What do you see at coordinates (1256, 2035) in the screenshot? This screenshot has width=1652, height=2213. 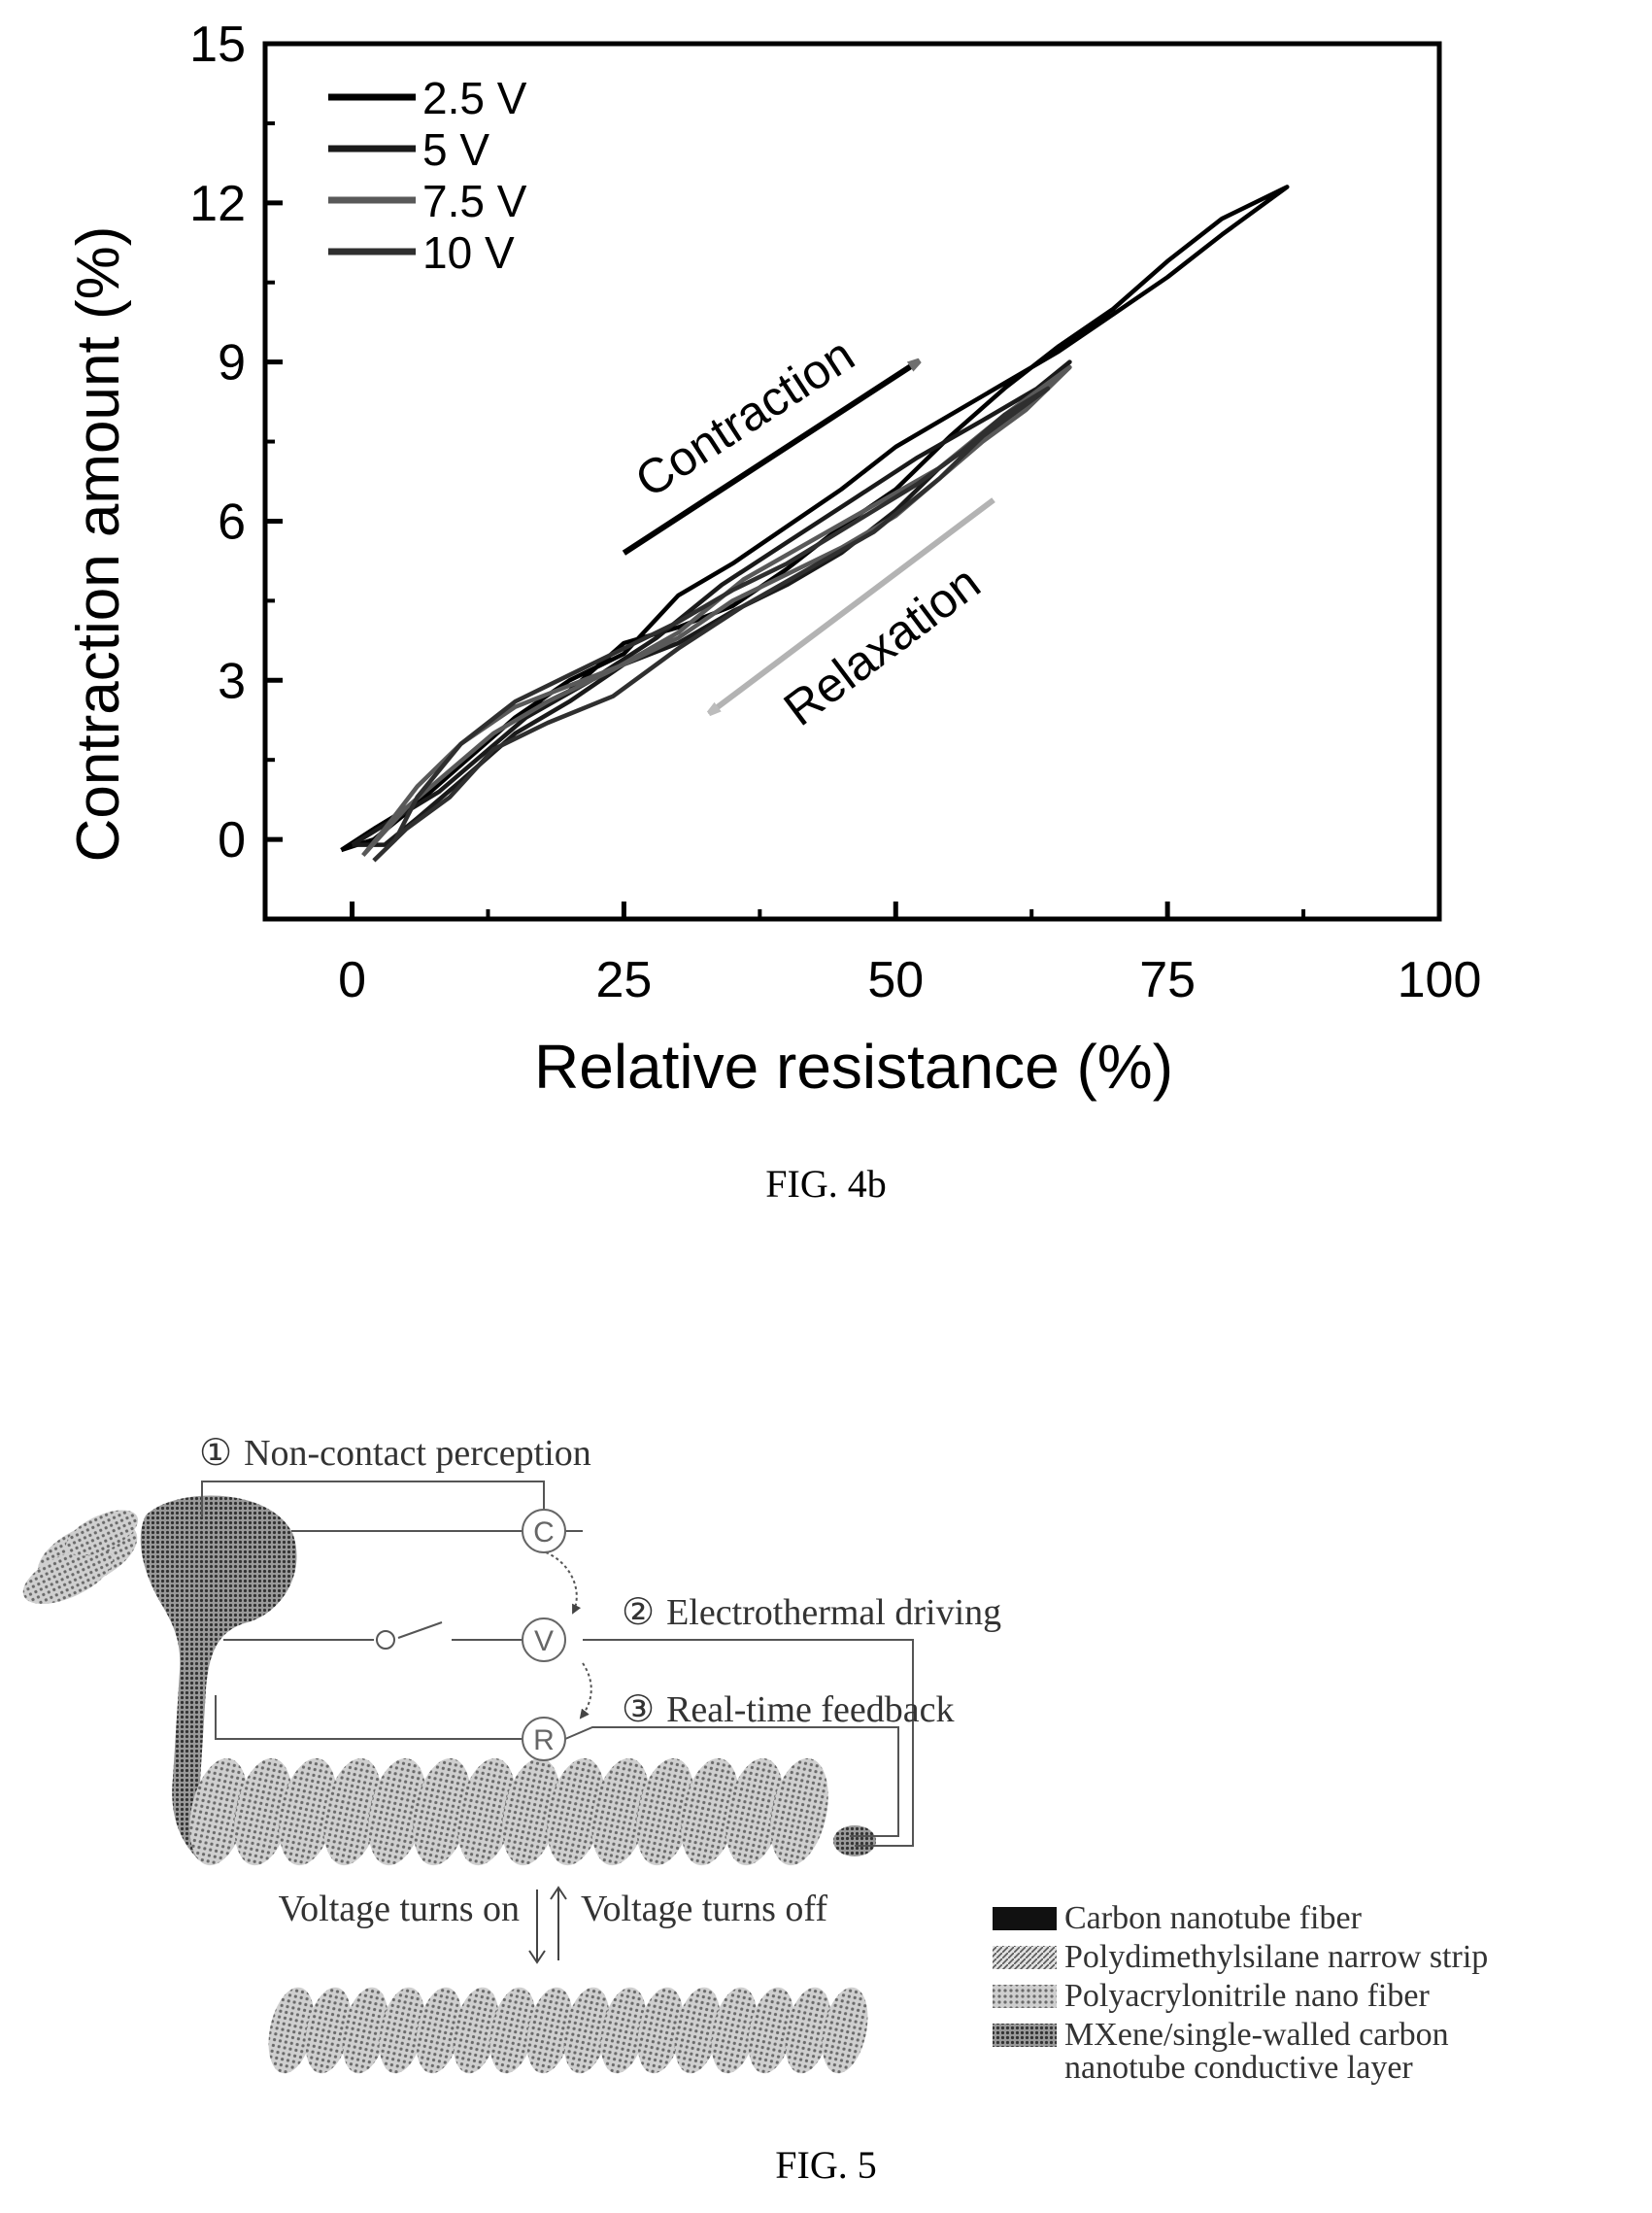 I see `legend-label: MXene/single-walled carbon` at bounding box center [1256, 2035].